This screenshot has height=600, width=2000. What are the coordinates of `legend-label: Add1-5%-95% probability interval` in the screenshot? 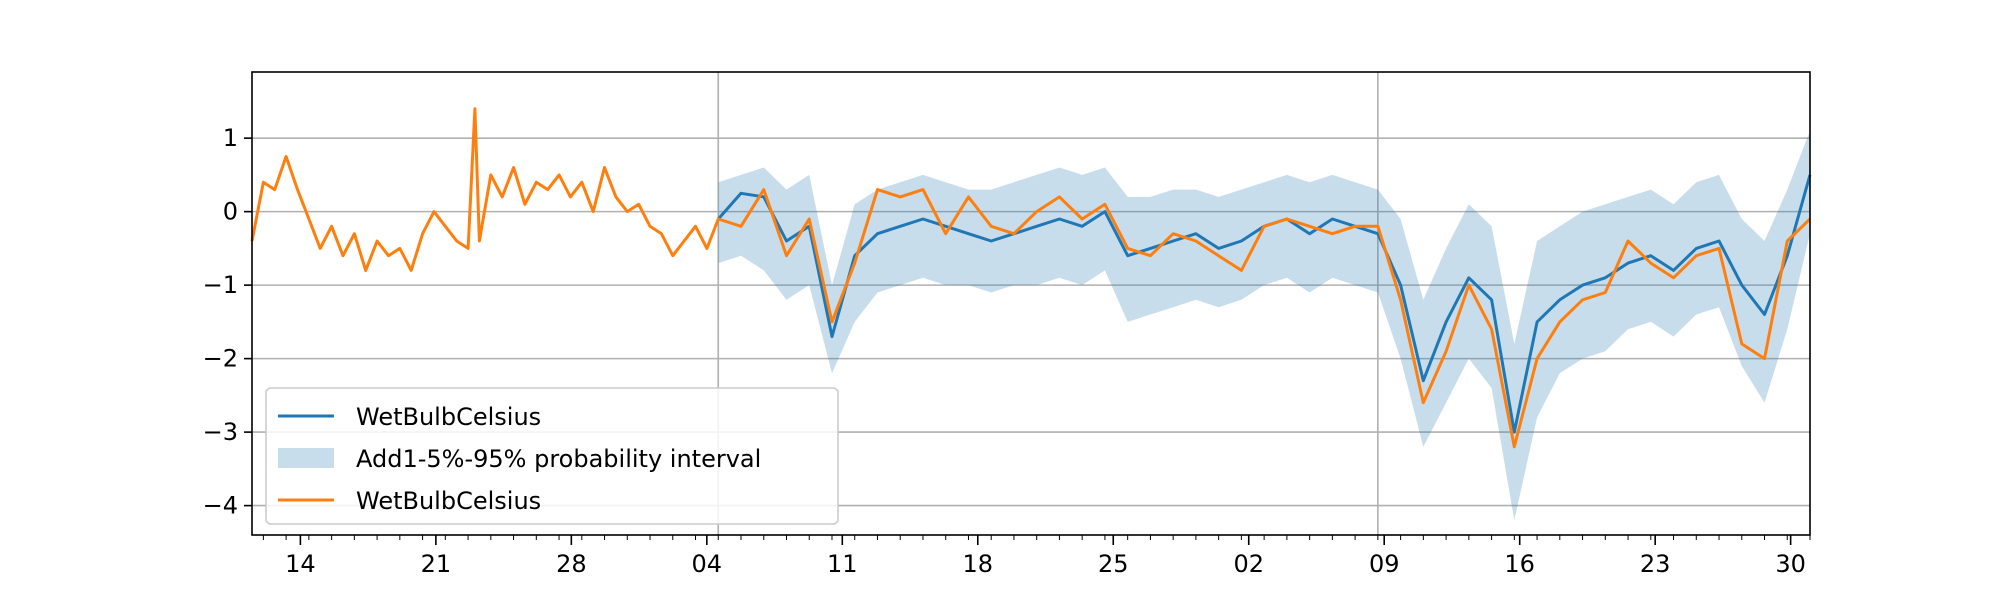 It's located at (558, 459).